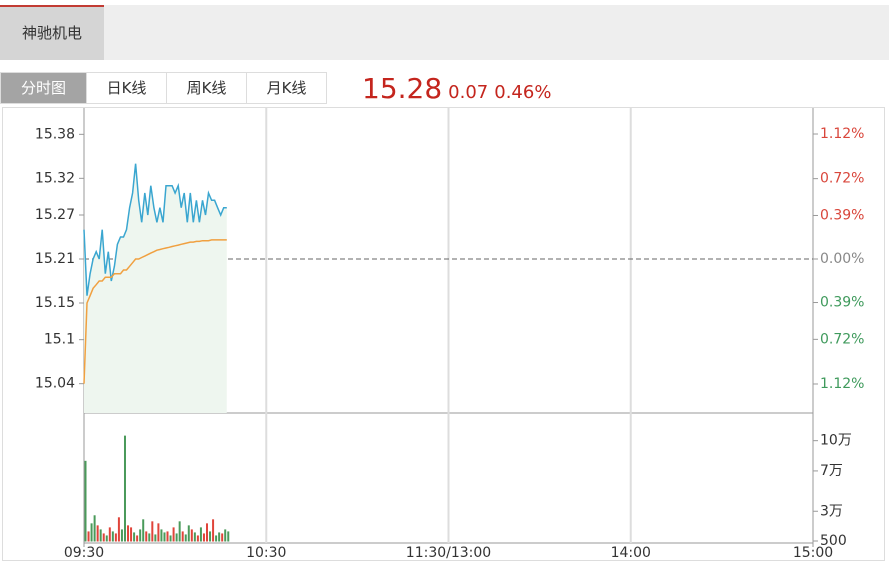 This screenshot has width=889, height=577. I want to click on chart-tabs: 分时图 日K线 周K线 月K线, so click(163, 88).